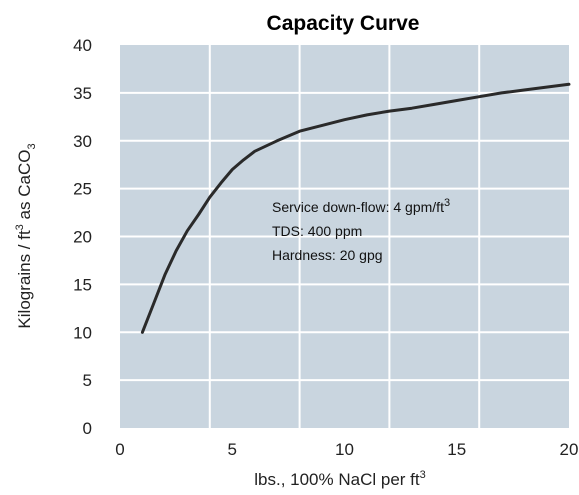  I want to click on y-tick-label: 35, so click(82, 93).